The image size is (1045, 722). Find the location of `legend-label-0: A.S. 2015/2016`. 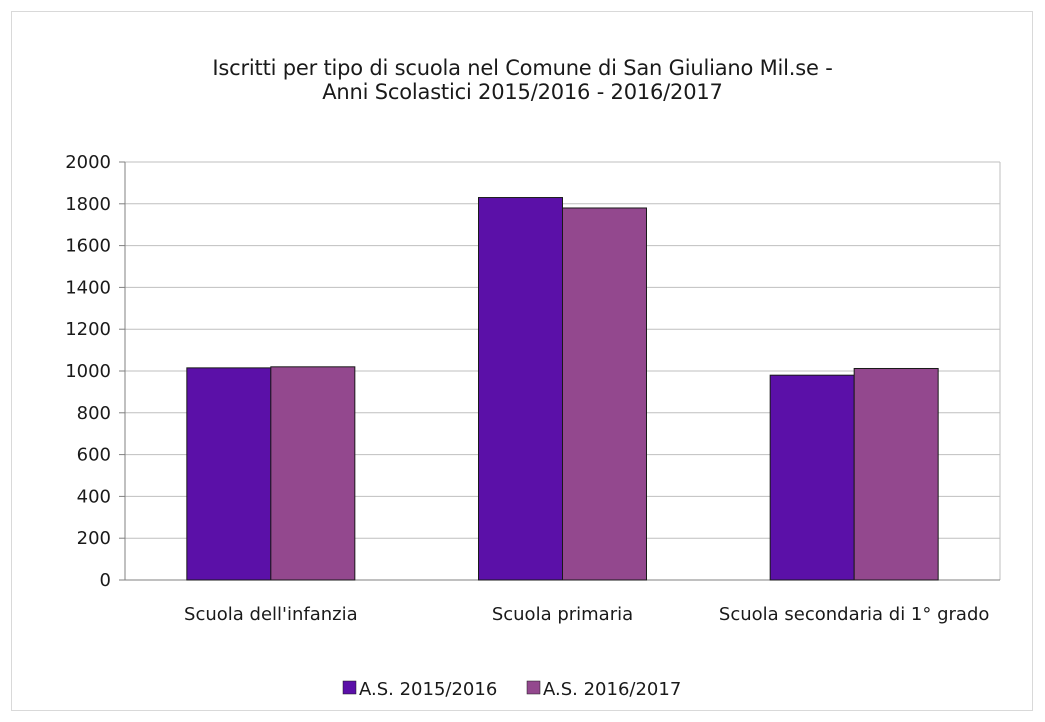

legend-label-0: A.S. 2015/2016 is located at coordinates (428, 689).